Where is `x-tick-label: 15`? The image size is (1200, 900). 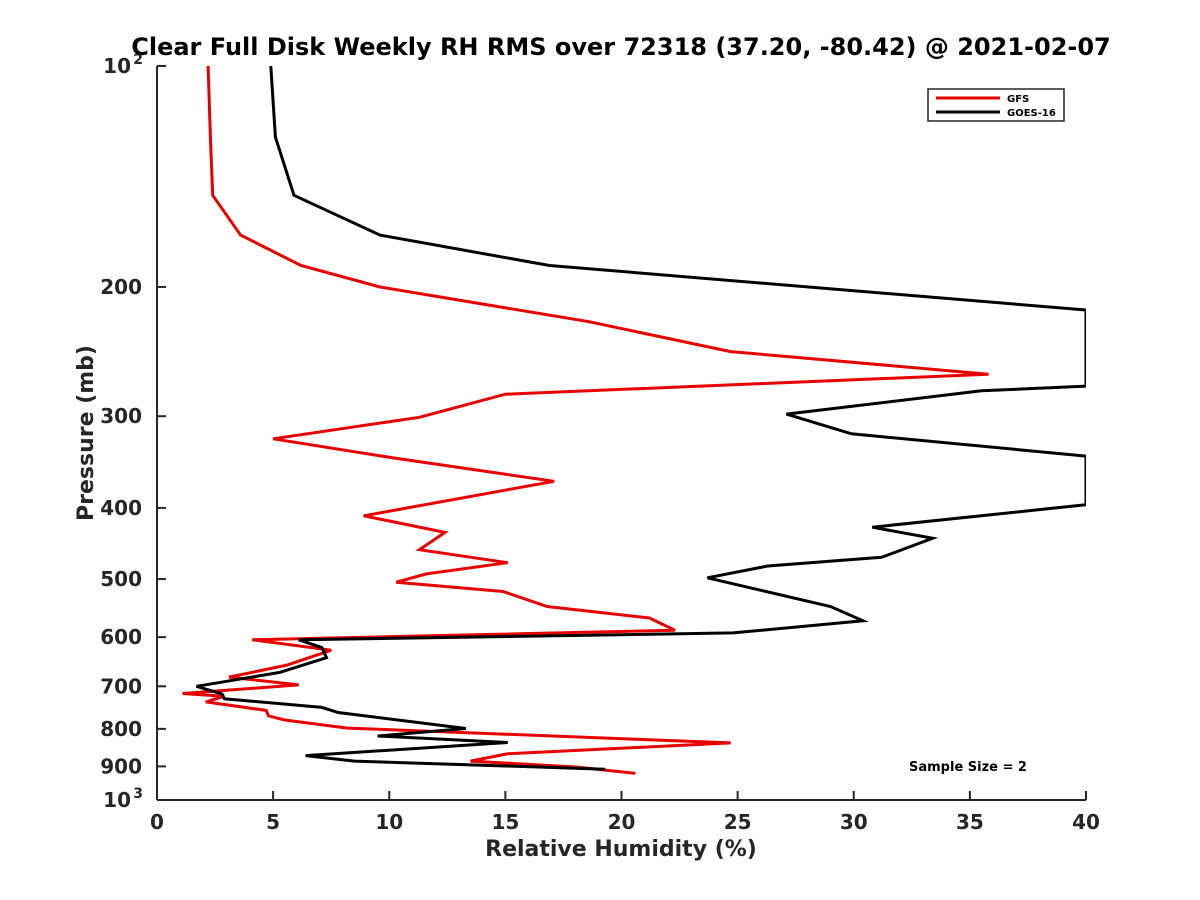
x-tick-label: 15 is located at coordinates (505, 822).